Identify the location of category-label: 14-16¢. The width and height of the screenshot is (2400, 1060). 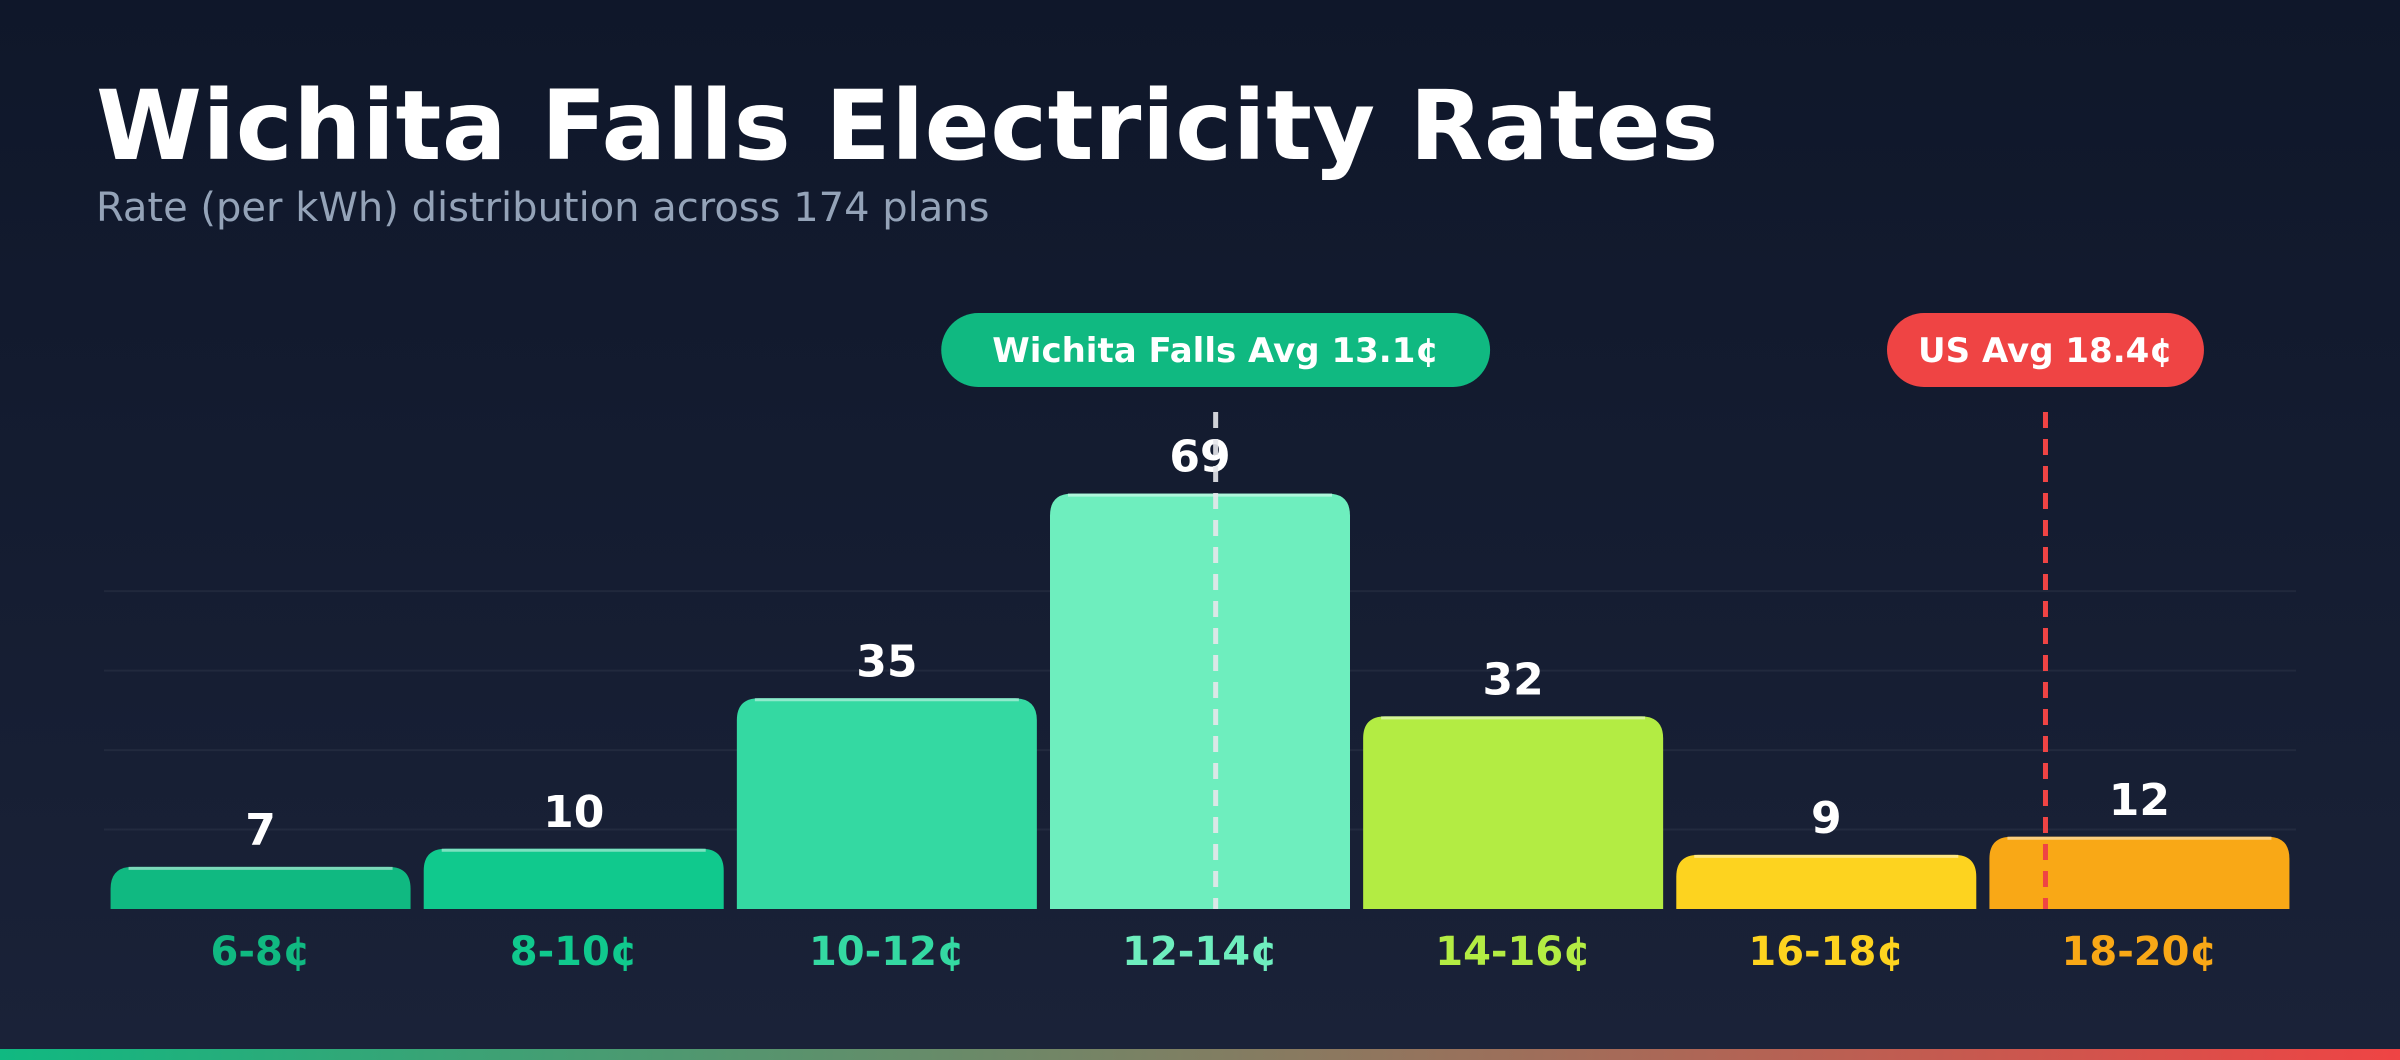
(1513, 952).